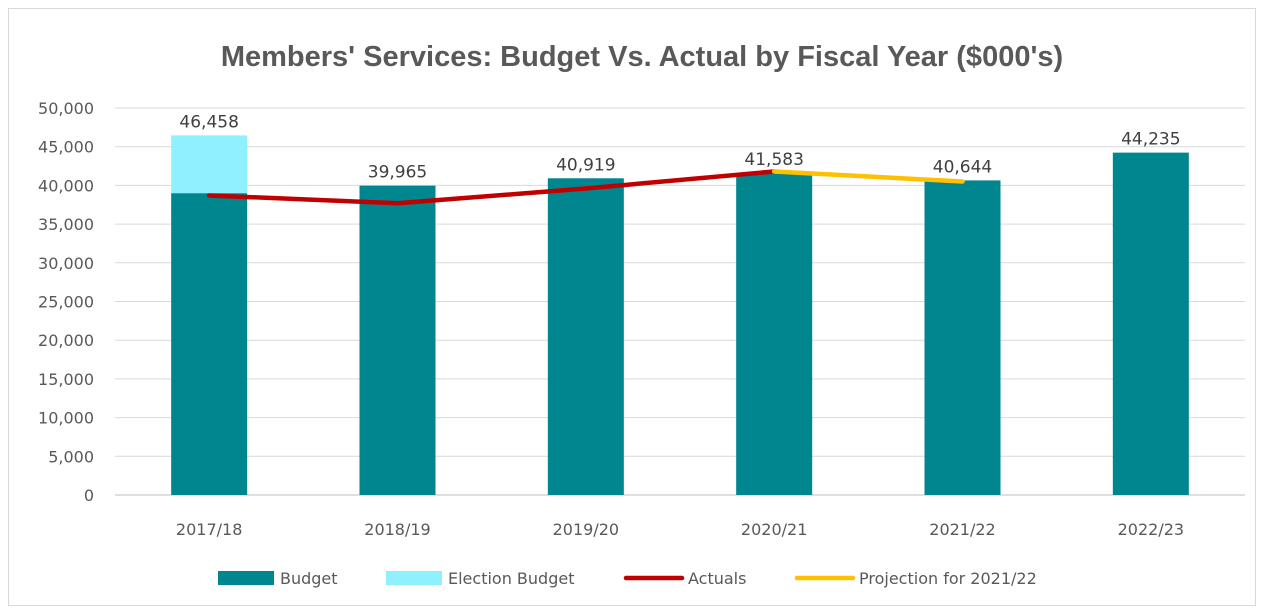 The height and width of the screenshot is (613, 1266). I want to click on legend-label: Election Budget, so click(511, 578).